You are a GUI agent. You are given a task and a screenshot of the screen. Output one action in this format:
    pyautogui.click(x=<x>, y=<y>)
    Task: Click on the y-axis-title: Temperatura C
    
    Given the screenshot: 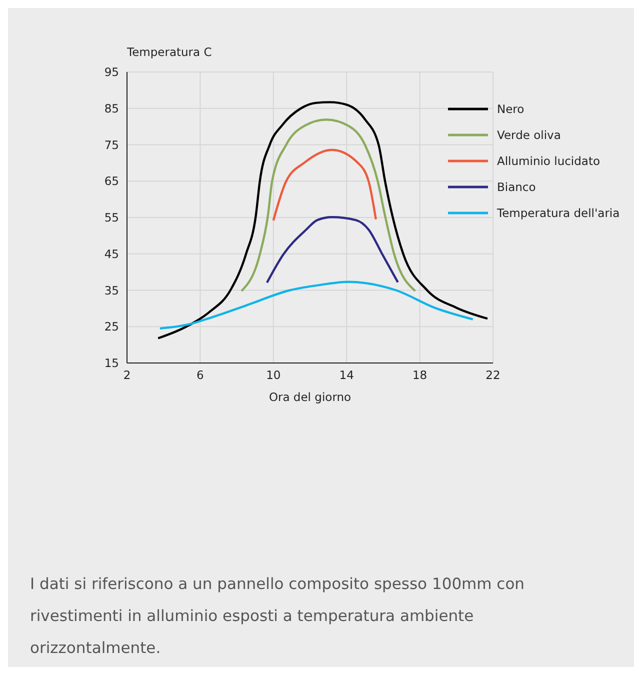 What is the action you would take?
    pyautogui.click(x=169, y=52)
    